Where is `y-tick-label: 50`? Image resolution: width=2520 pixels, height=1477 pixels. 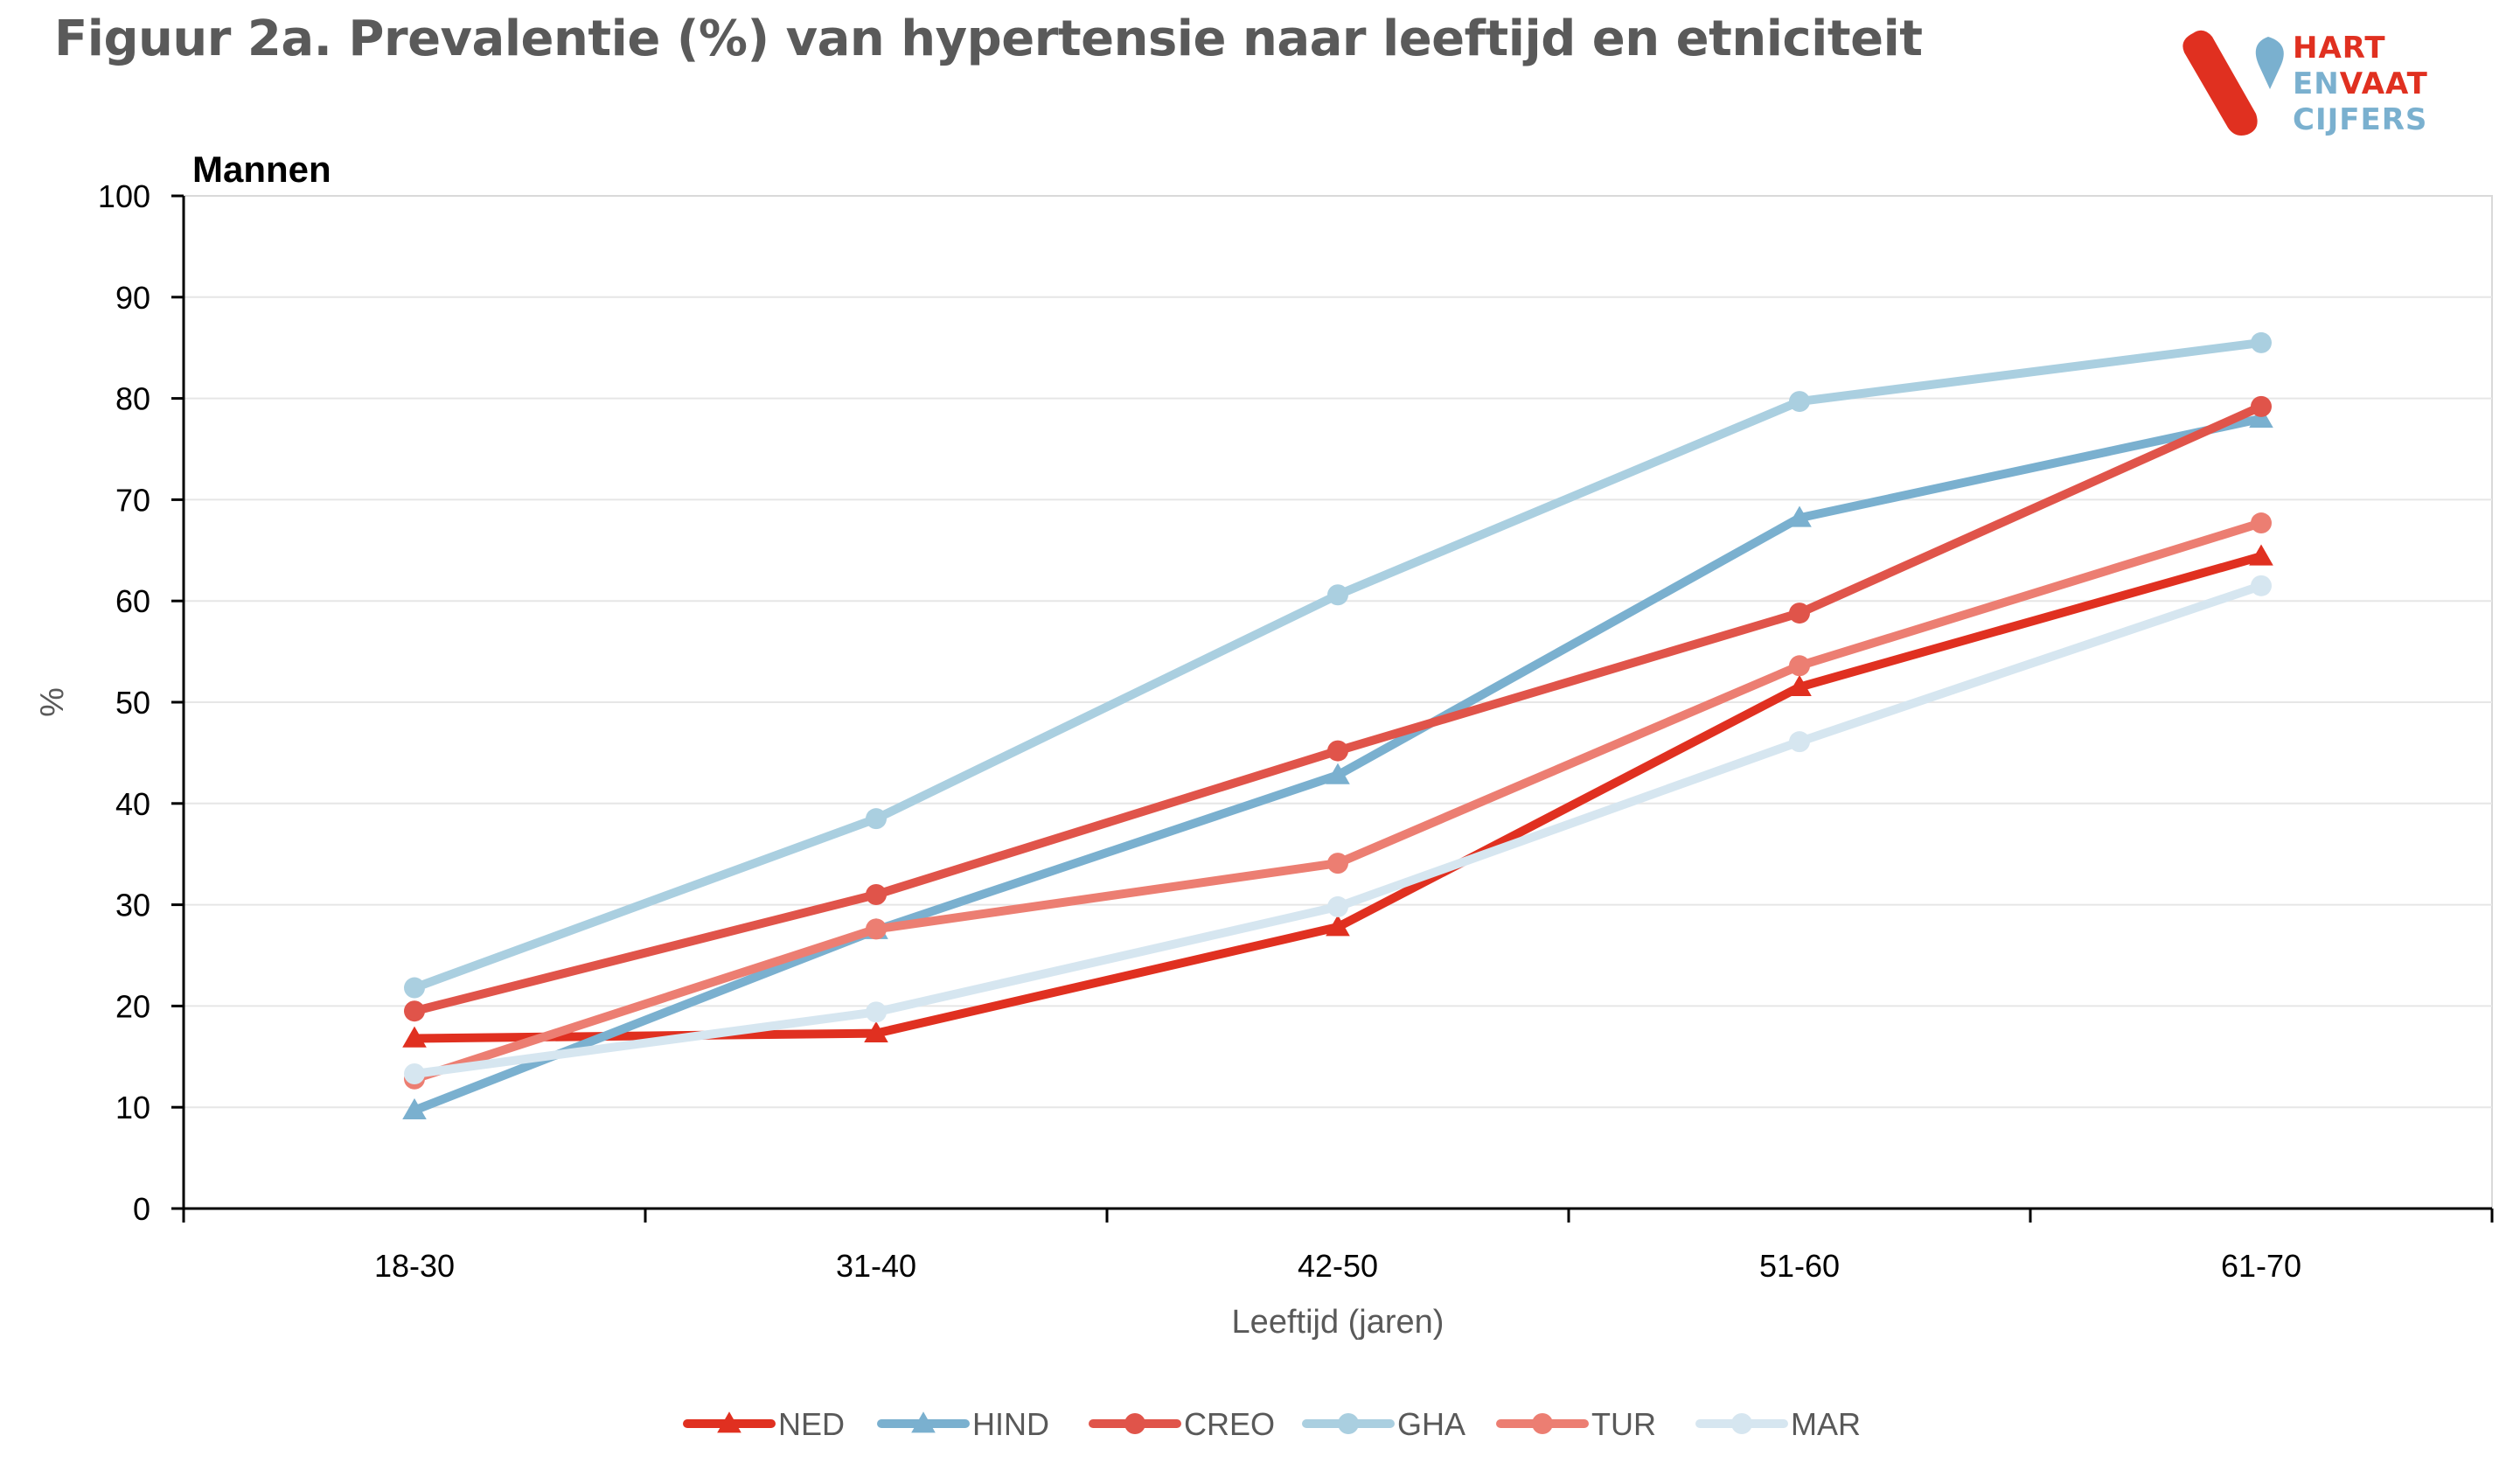 y-tick-label: 50 is located at coordinates (132, 703).